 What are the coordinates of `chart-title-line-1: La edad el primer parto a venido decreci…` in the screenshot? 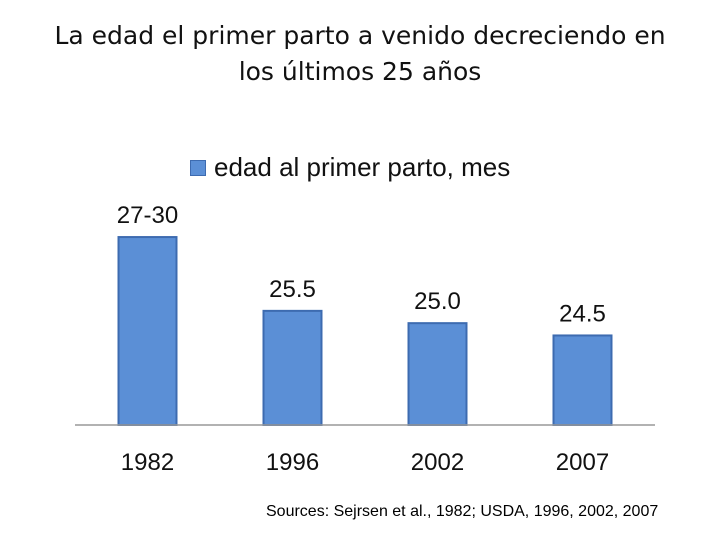 It's located at (360, 35).